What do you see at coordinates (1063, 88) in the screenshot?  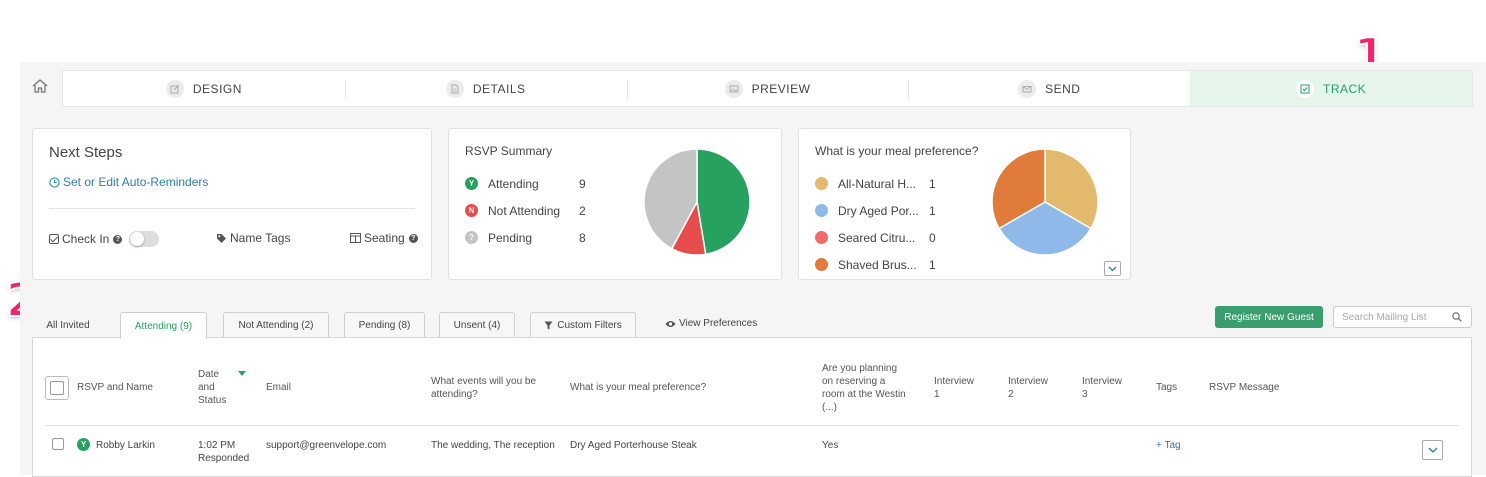 I see `tab-label: SEND` at bounding box center [1063, 88].